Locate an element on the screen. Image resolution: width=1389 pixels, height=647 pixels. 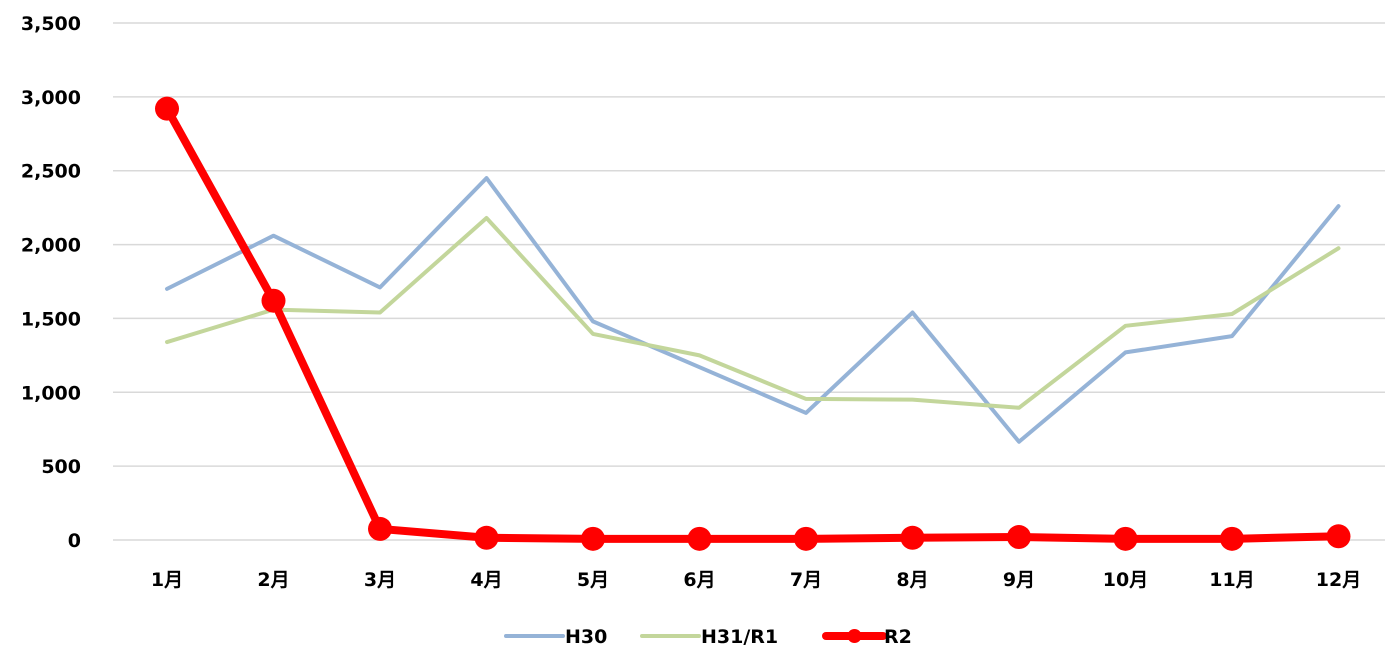
legend-label-r2: R2 is located at coordinates (898, 636).